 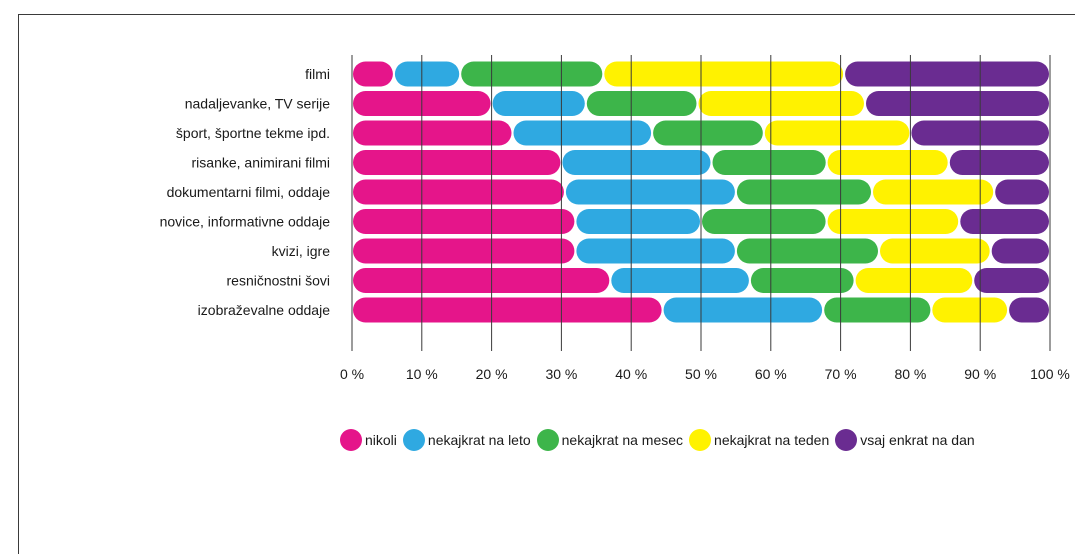 What do you see at coordinates (253, 133) in the screenshot?
I see `category-label: šport, športne tekme ipd.` at bounding box center [253, 133].